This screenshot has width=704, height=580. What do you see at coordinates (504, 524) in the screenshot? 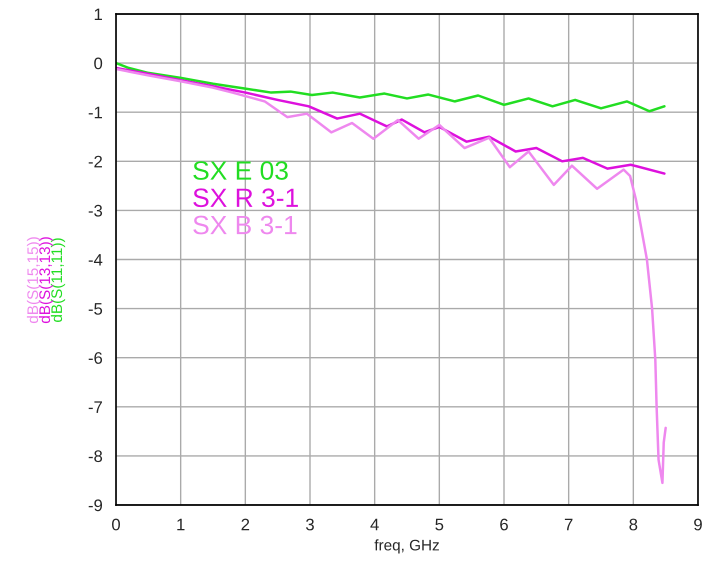
I see `x-tick-label: 6` at bounding box center [504, 524].